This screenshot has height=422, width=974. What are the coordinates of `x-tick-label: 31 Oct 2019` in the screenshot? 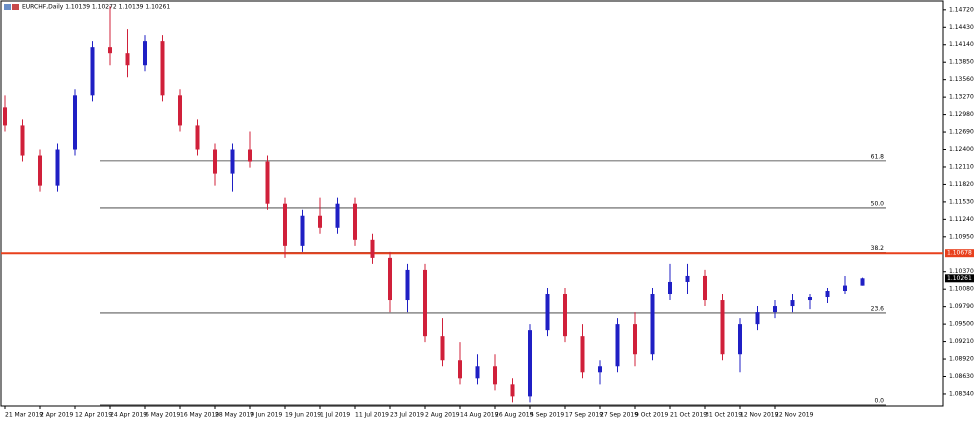 It's located at (723, 415).